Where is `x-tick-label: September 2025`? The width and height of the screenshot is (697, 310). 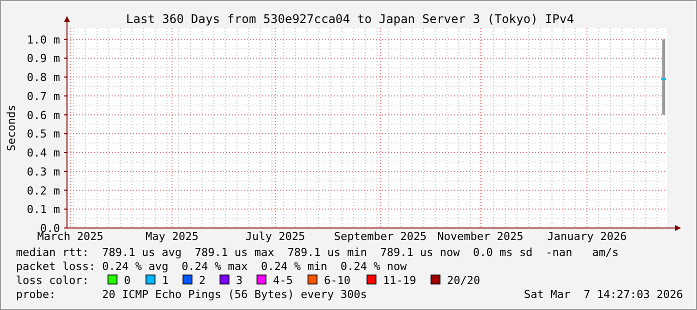
x-tick-label: September 2025 is located at coordinates (380, 236).